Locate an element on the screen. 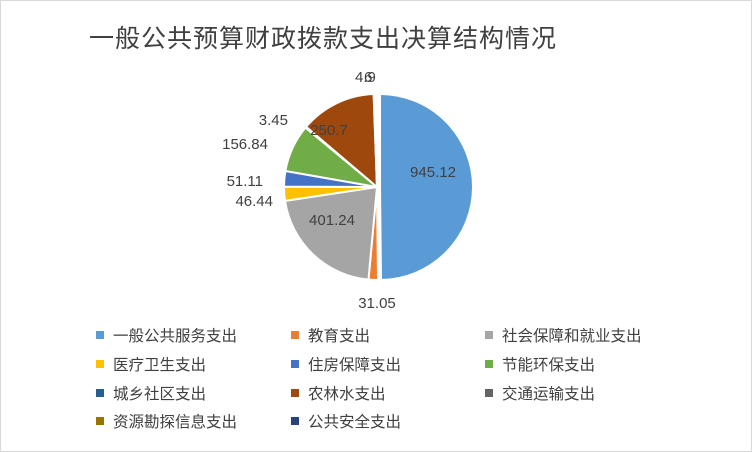  legend-label: 一般公共服务支出 is located at coordinates (175, 336).